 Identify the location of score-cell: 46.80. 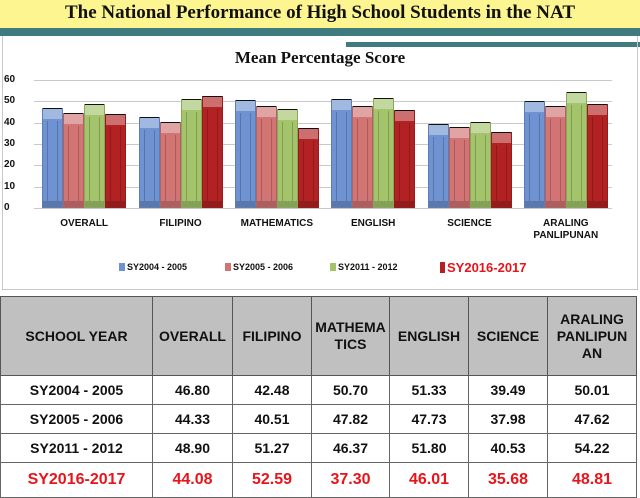
(192, 390).